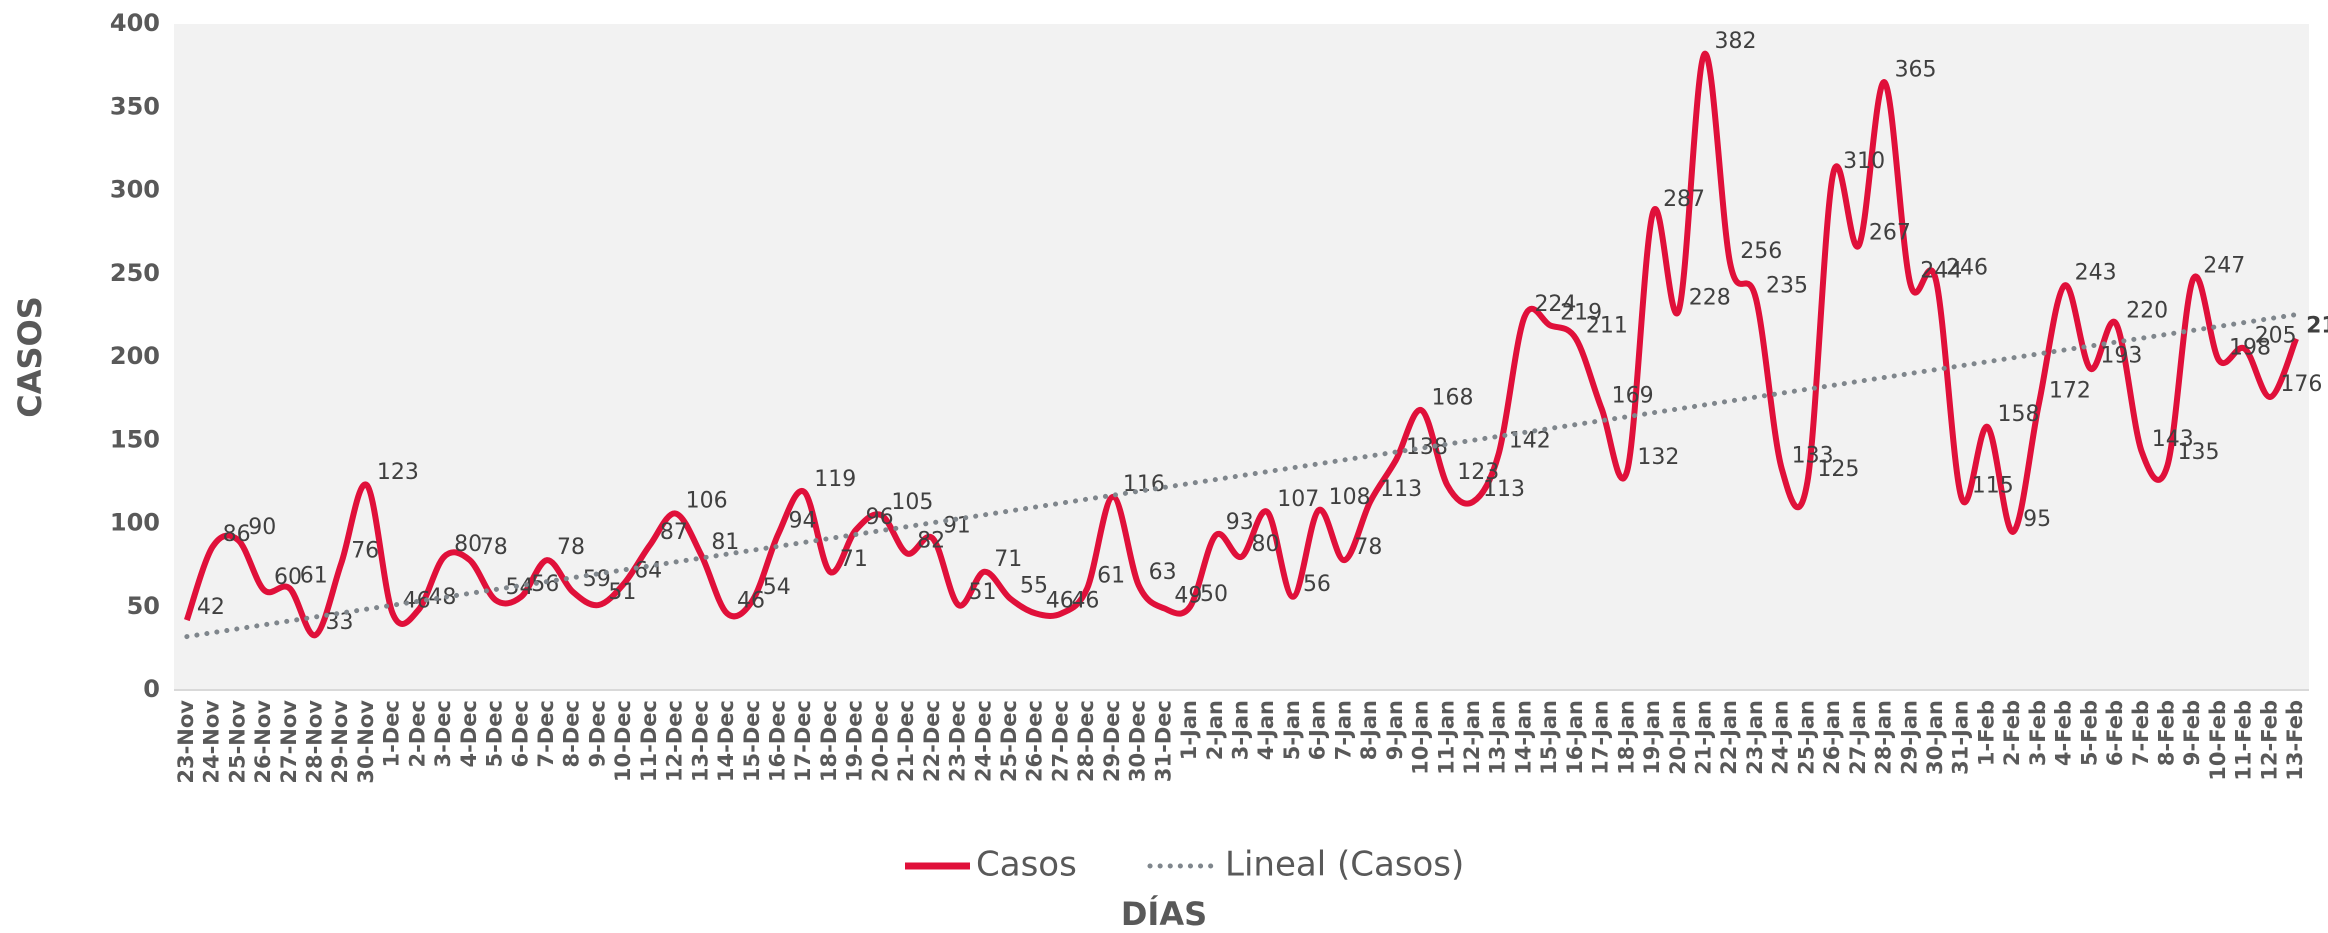 This screenshot has height=933, width=2328. What do you see at coordinates (1240, 522) in the screenshot?
I see `data-label: 93` at bounding box center [1240, 522].